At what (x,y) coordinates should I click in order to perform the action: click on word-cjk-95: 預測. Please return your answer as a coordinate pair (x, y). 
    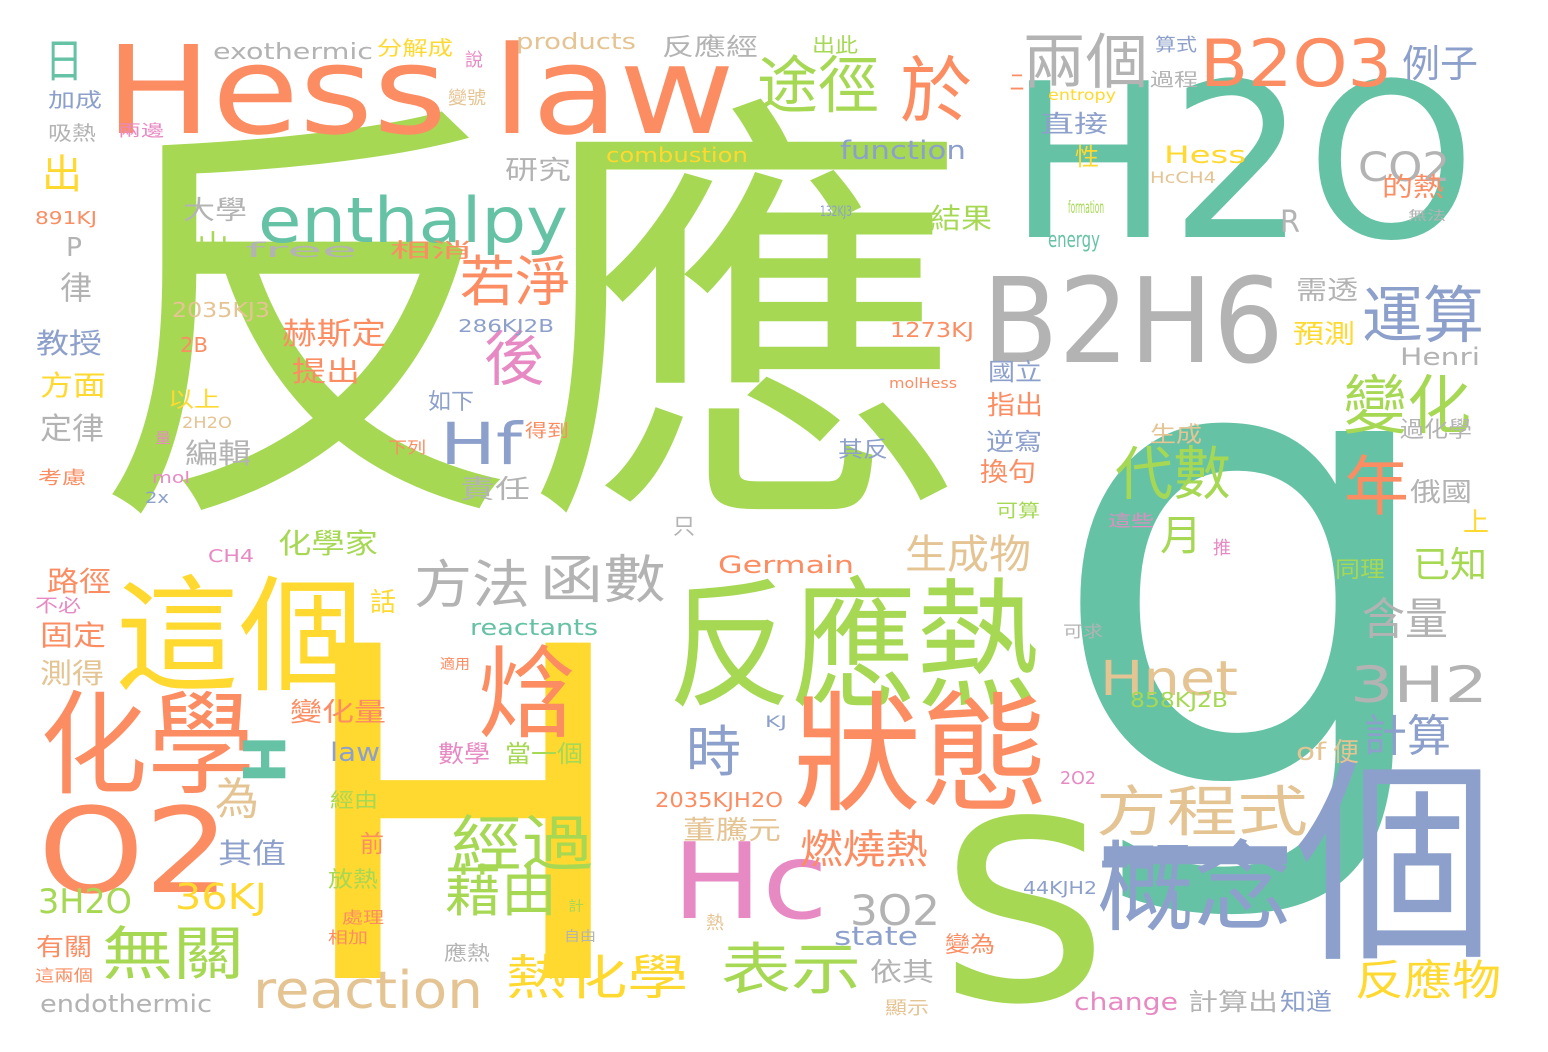
    Looking at the image, I should click on (1324, 335).